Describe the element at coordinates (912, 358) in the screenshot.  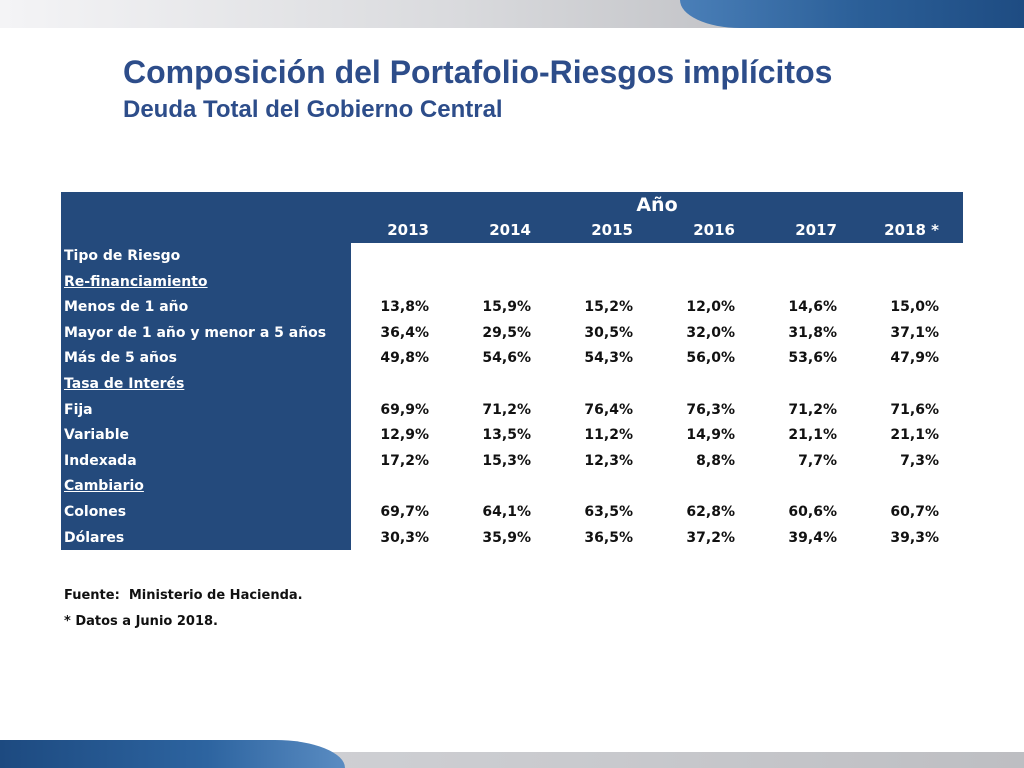
I see `table-cell: 47,9%` at that location.